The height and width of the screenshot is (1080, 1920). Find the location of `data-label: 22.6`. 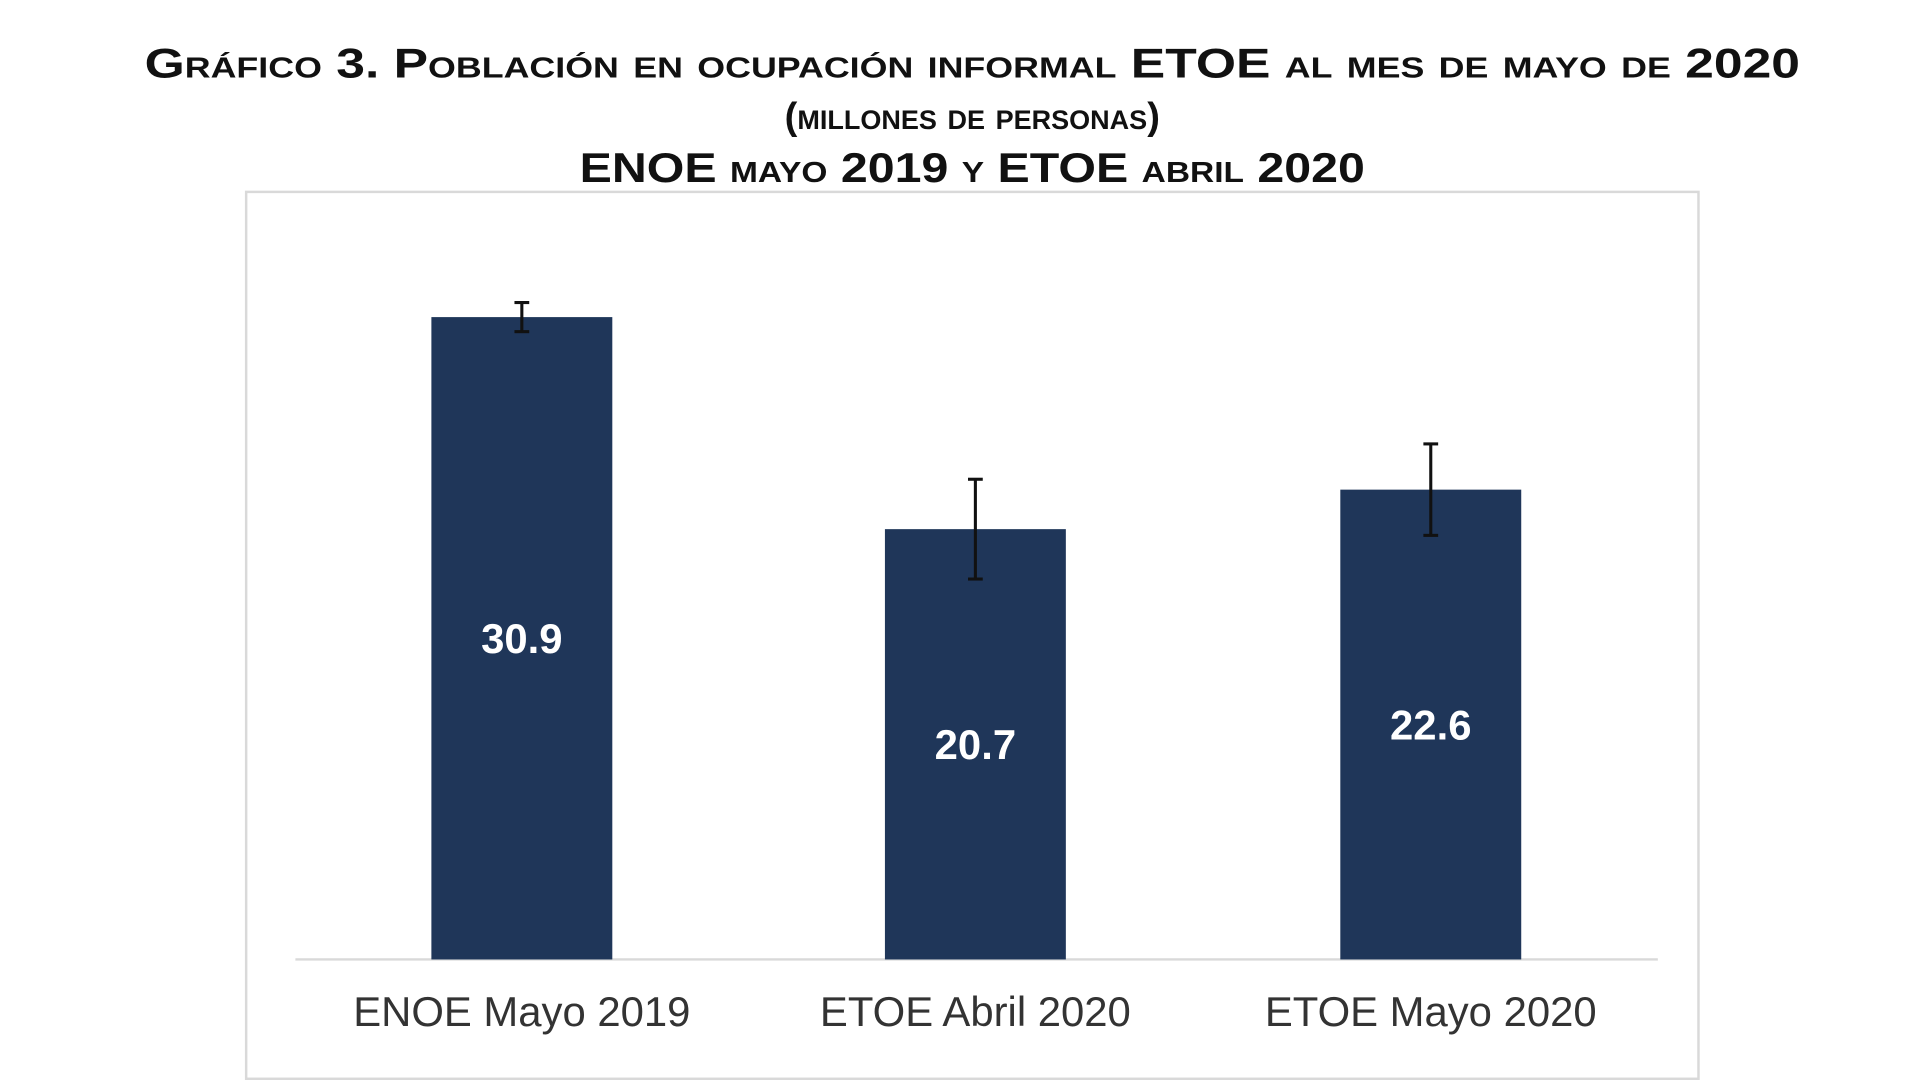

data-label: 22.6 is located at coordinates (1430, 724).